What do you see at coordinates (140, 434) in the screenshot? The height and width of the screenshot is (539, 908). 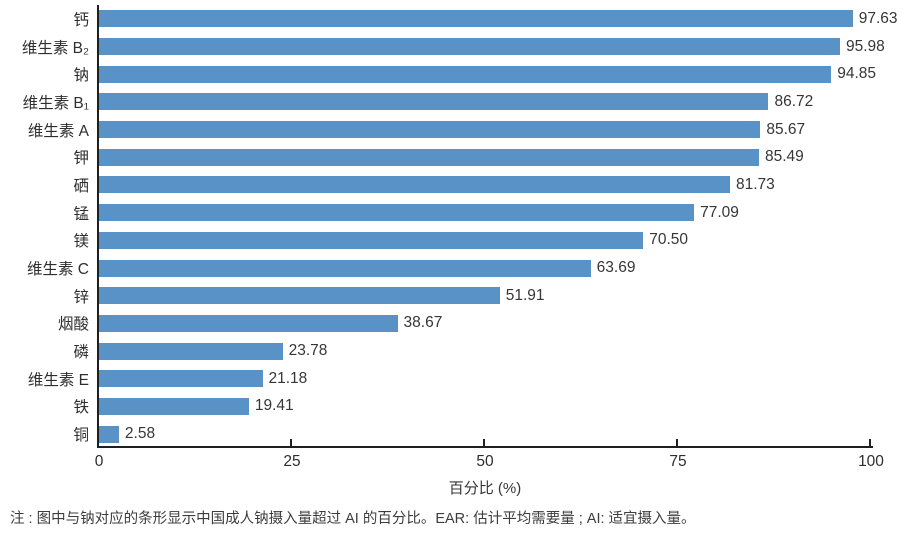 I see `value-label: 2.58` at bounding box center [140, 434].